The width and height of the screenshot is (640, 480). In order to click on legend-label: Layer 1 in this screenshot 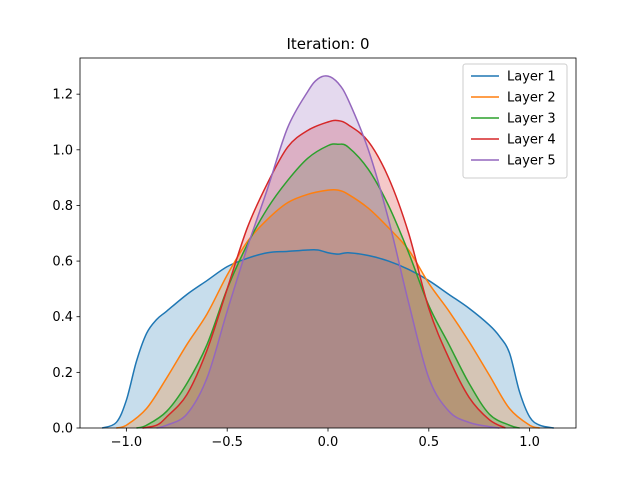, I will do `click(531, 77)`.